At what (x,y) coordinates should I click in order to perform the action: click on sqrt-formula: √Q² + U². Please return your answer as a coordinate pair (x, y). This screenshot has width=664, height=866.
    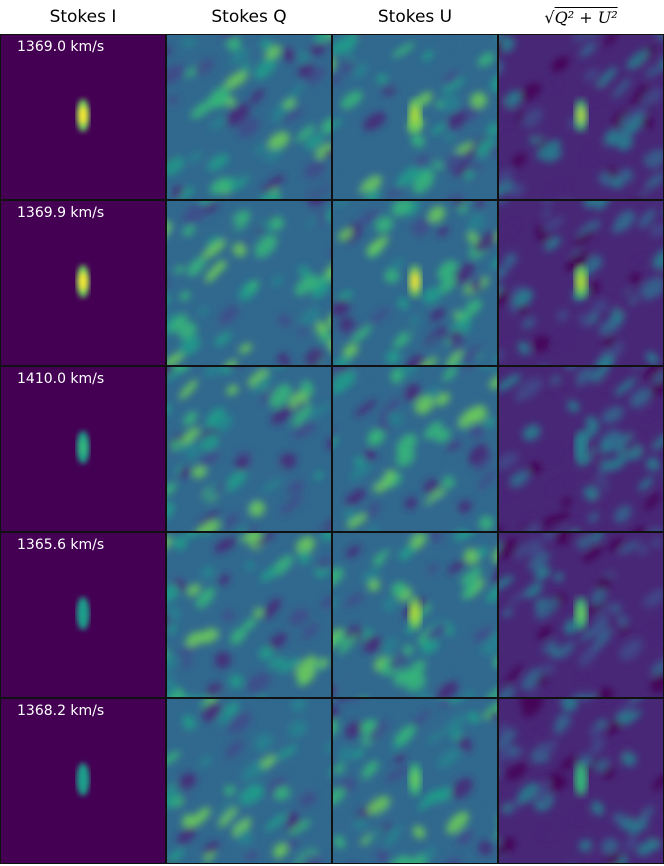
    Looking at the image, I should click on (581, 17).